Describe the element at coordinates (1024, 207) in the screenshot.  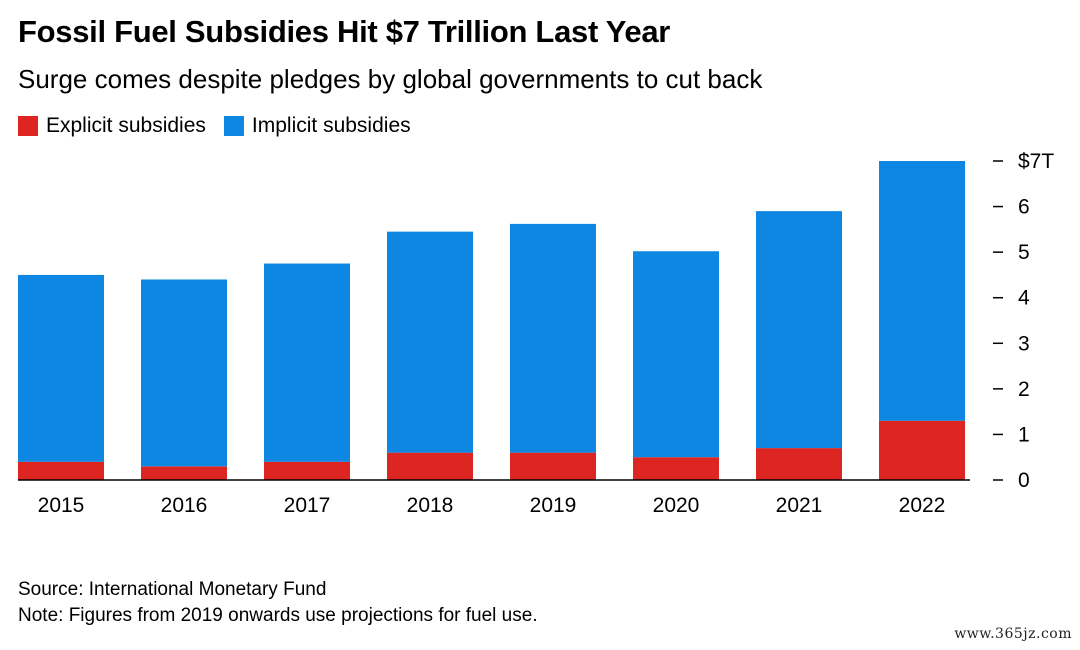
I see `y-tick-label-6: 6` at that location.